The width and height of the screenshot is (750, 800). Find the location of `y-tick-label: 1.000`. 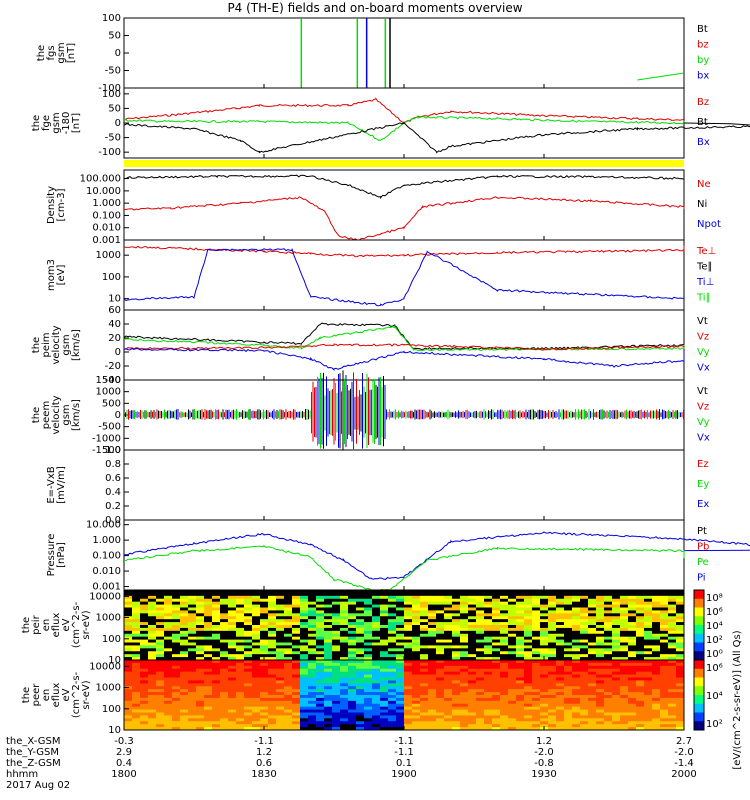

y-tick-label: 1.000 is located at coordinates (106, 203).